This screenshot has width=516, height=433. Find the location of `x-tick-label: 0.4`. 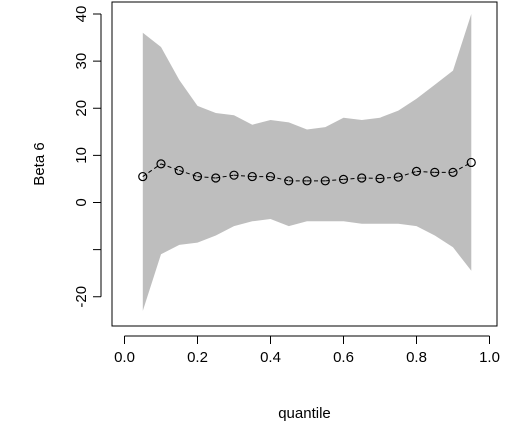

x-tick-label: 0.4 is located at coordinates (270, 357).